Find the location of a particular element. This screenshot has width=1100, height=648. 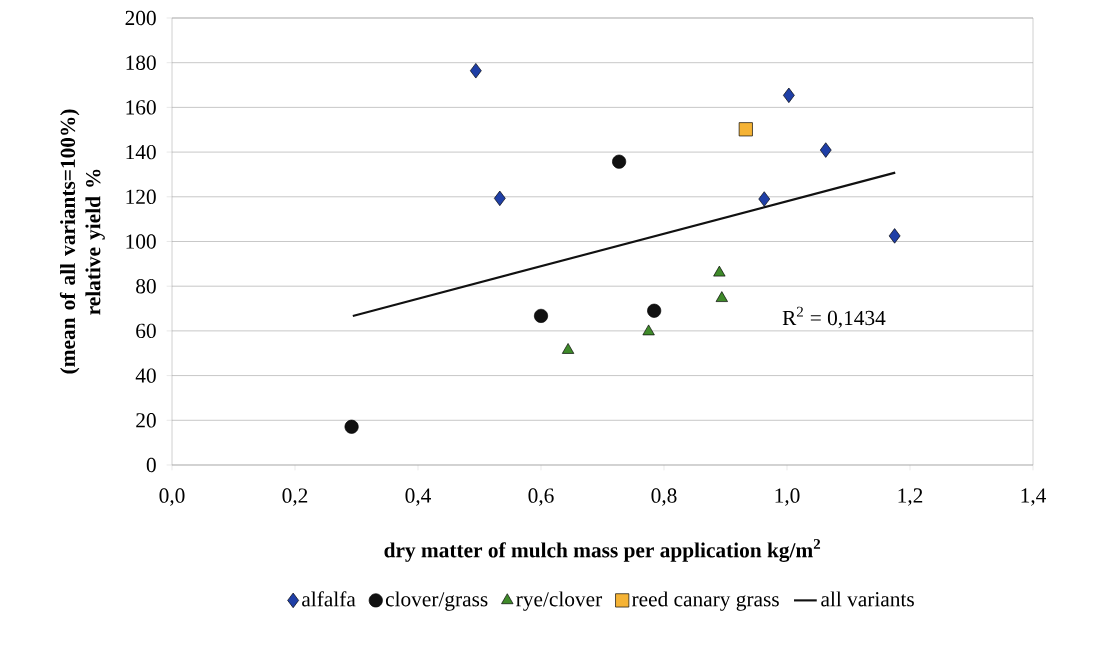

y-tick-label: 200 is located at coordinates (140, 18).